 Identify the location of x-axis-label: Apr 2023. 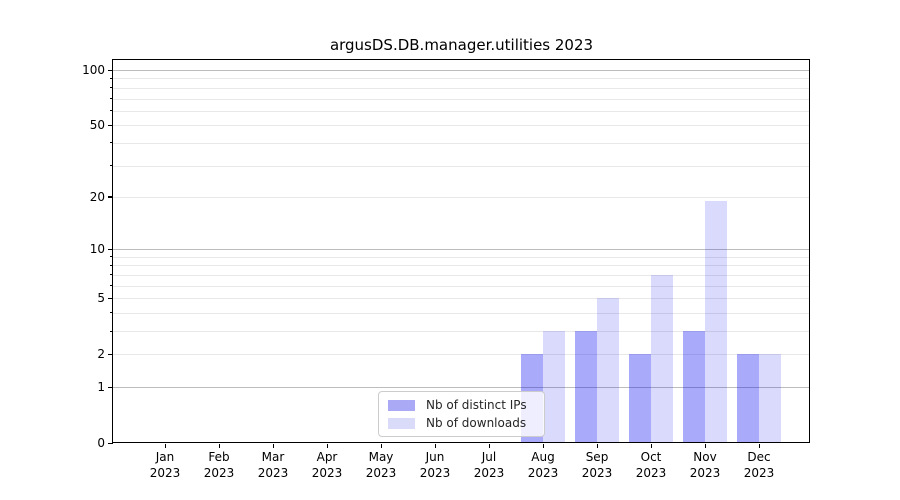
(327, 465).